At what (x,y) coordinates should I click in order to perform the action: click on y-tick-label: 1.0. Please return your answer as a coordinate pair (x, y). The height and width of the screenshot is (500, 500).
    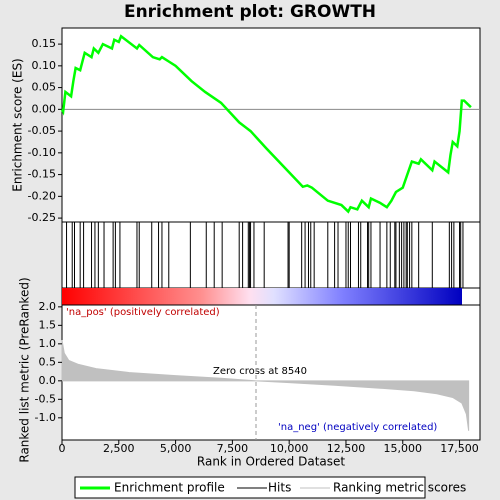
    Looking at the image, I should click on (48, 343).